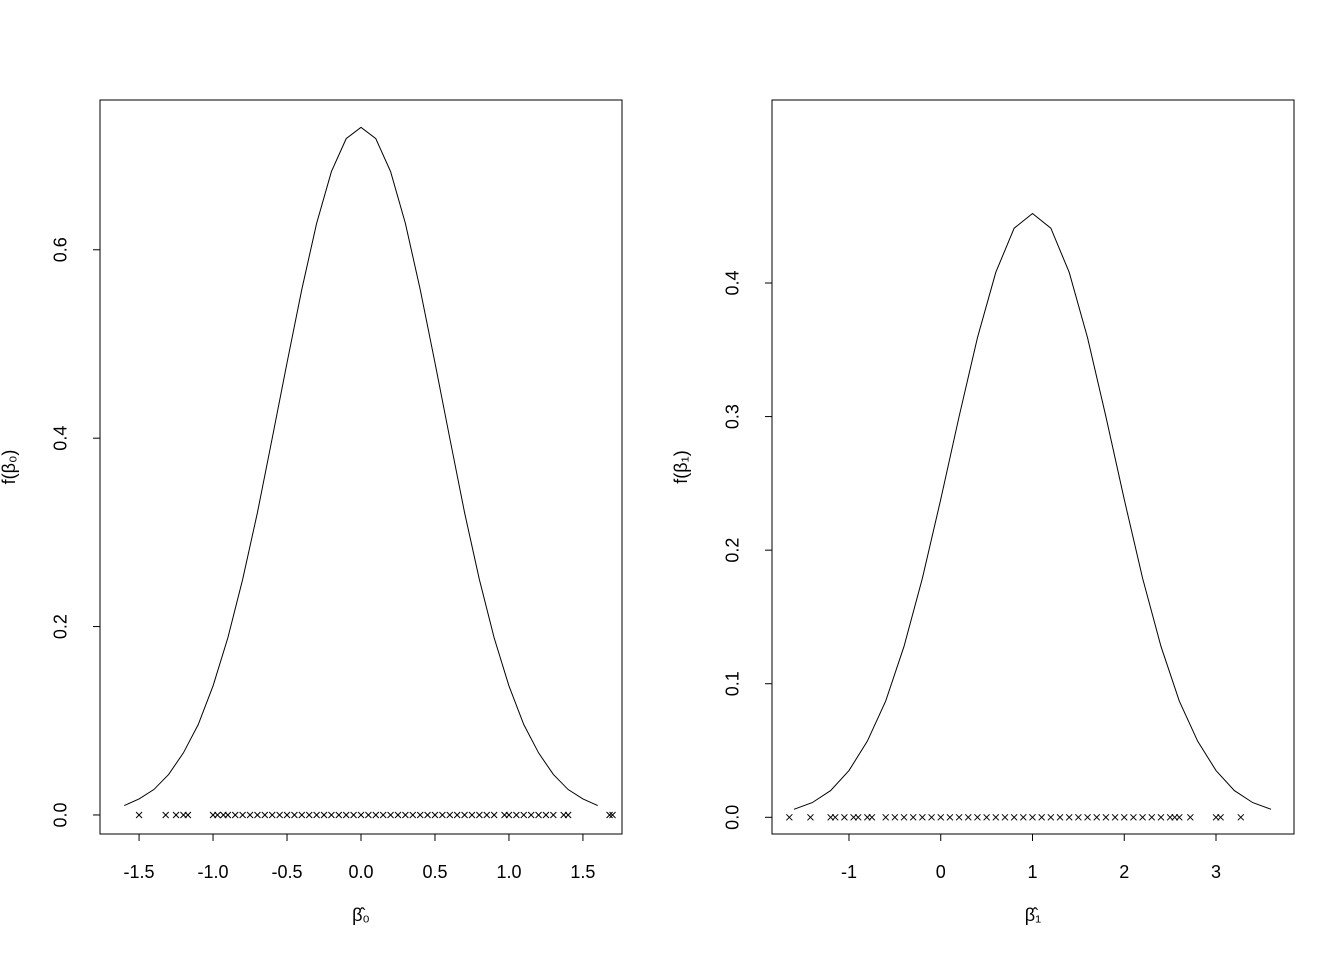 This screenshot has height=965, width=1344. What do you see at coordinates (139, 872) in the screenshot?
I see `x-tick-label: -1.5` at bounding box center [139, 872].